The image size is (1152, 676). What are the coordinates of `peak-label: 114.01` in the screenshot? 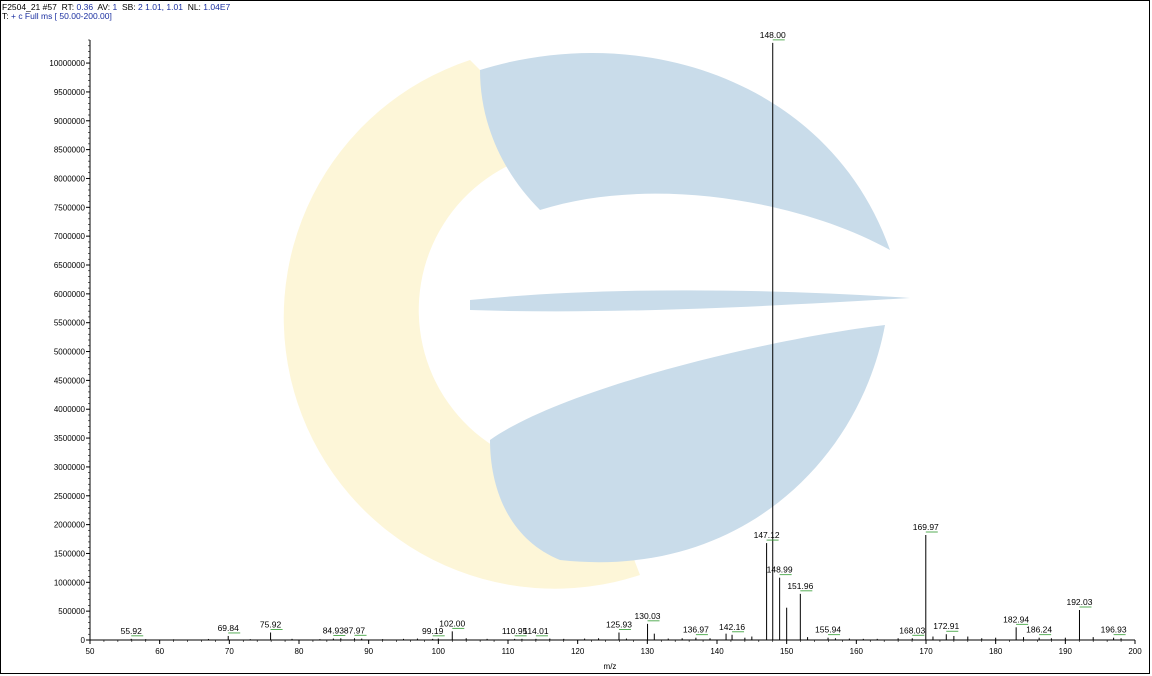 It's located at (536, 631).